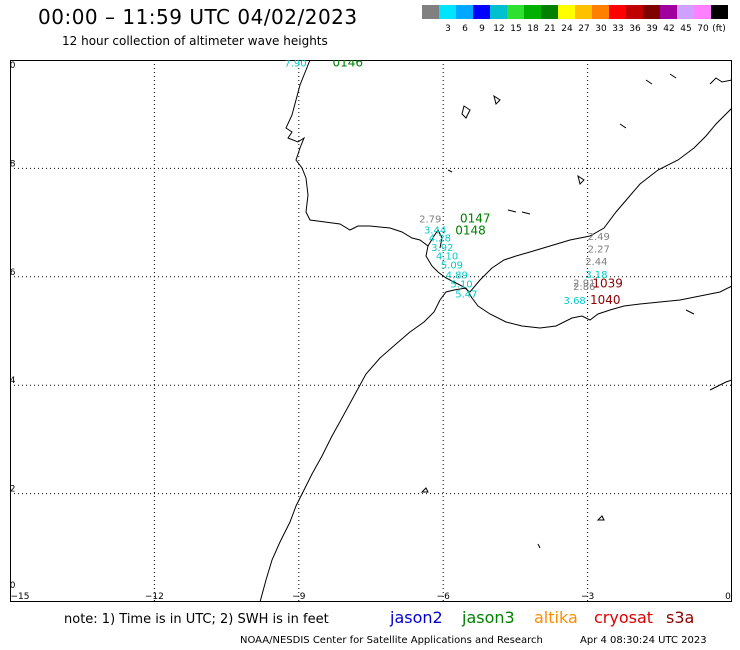 The width and height of the screenshot is (740, 650). What do you see at coordinates (466, 294) in the screenshot?
I see `wave-height-observation: 5.47` at bounding box center [466, 294].